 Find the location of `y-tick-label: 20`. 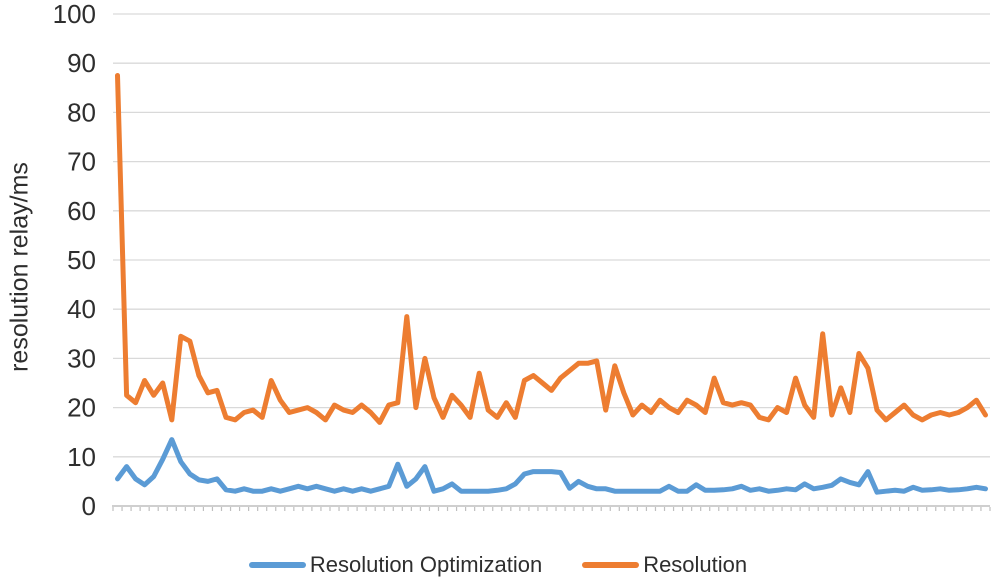

y-tick-label: 20 is located at coordinates (81, 408).